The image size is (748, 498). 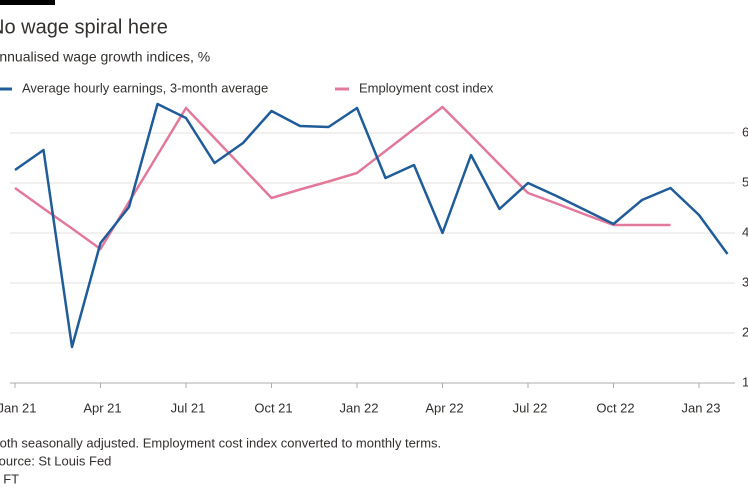 What do you see at coordinates (745, 281) in the screenshot?
I see `y-tick-label: 3` at bounding box center [745, 281].